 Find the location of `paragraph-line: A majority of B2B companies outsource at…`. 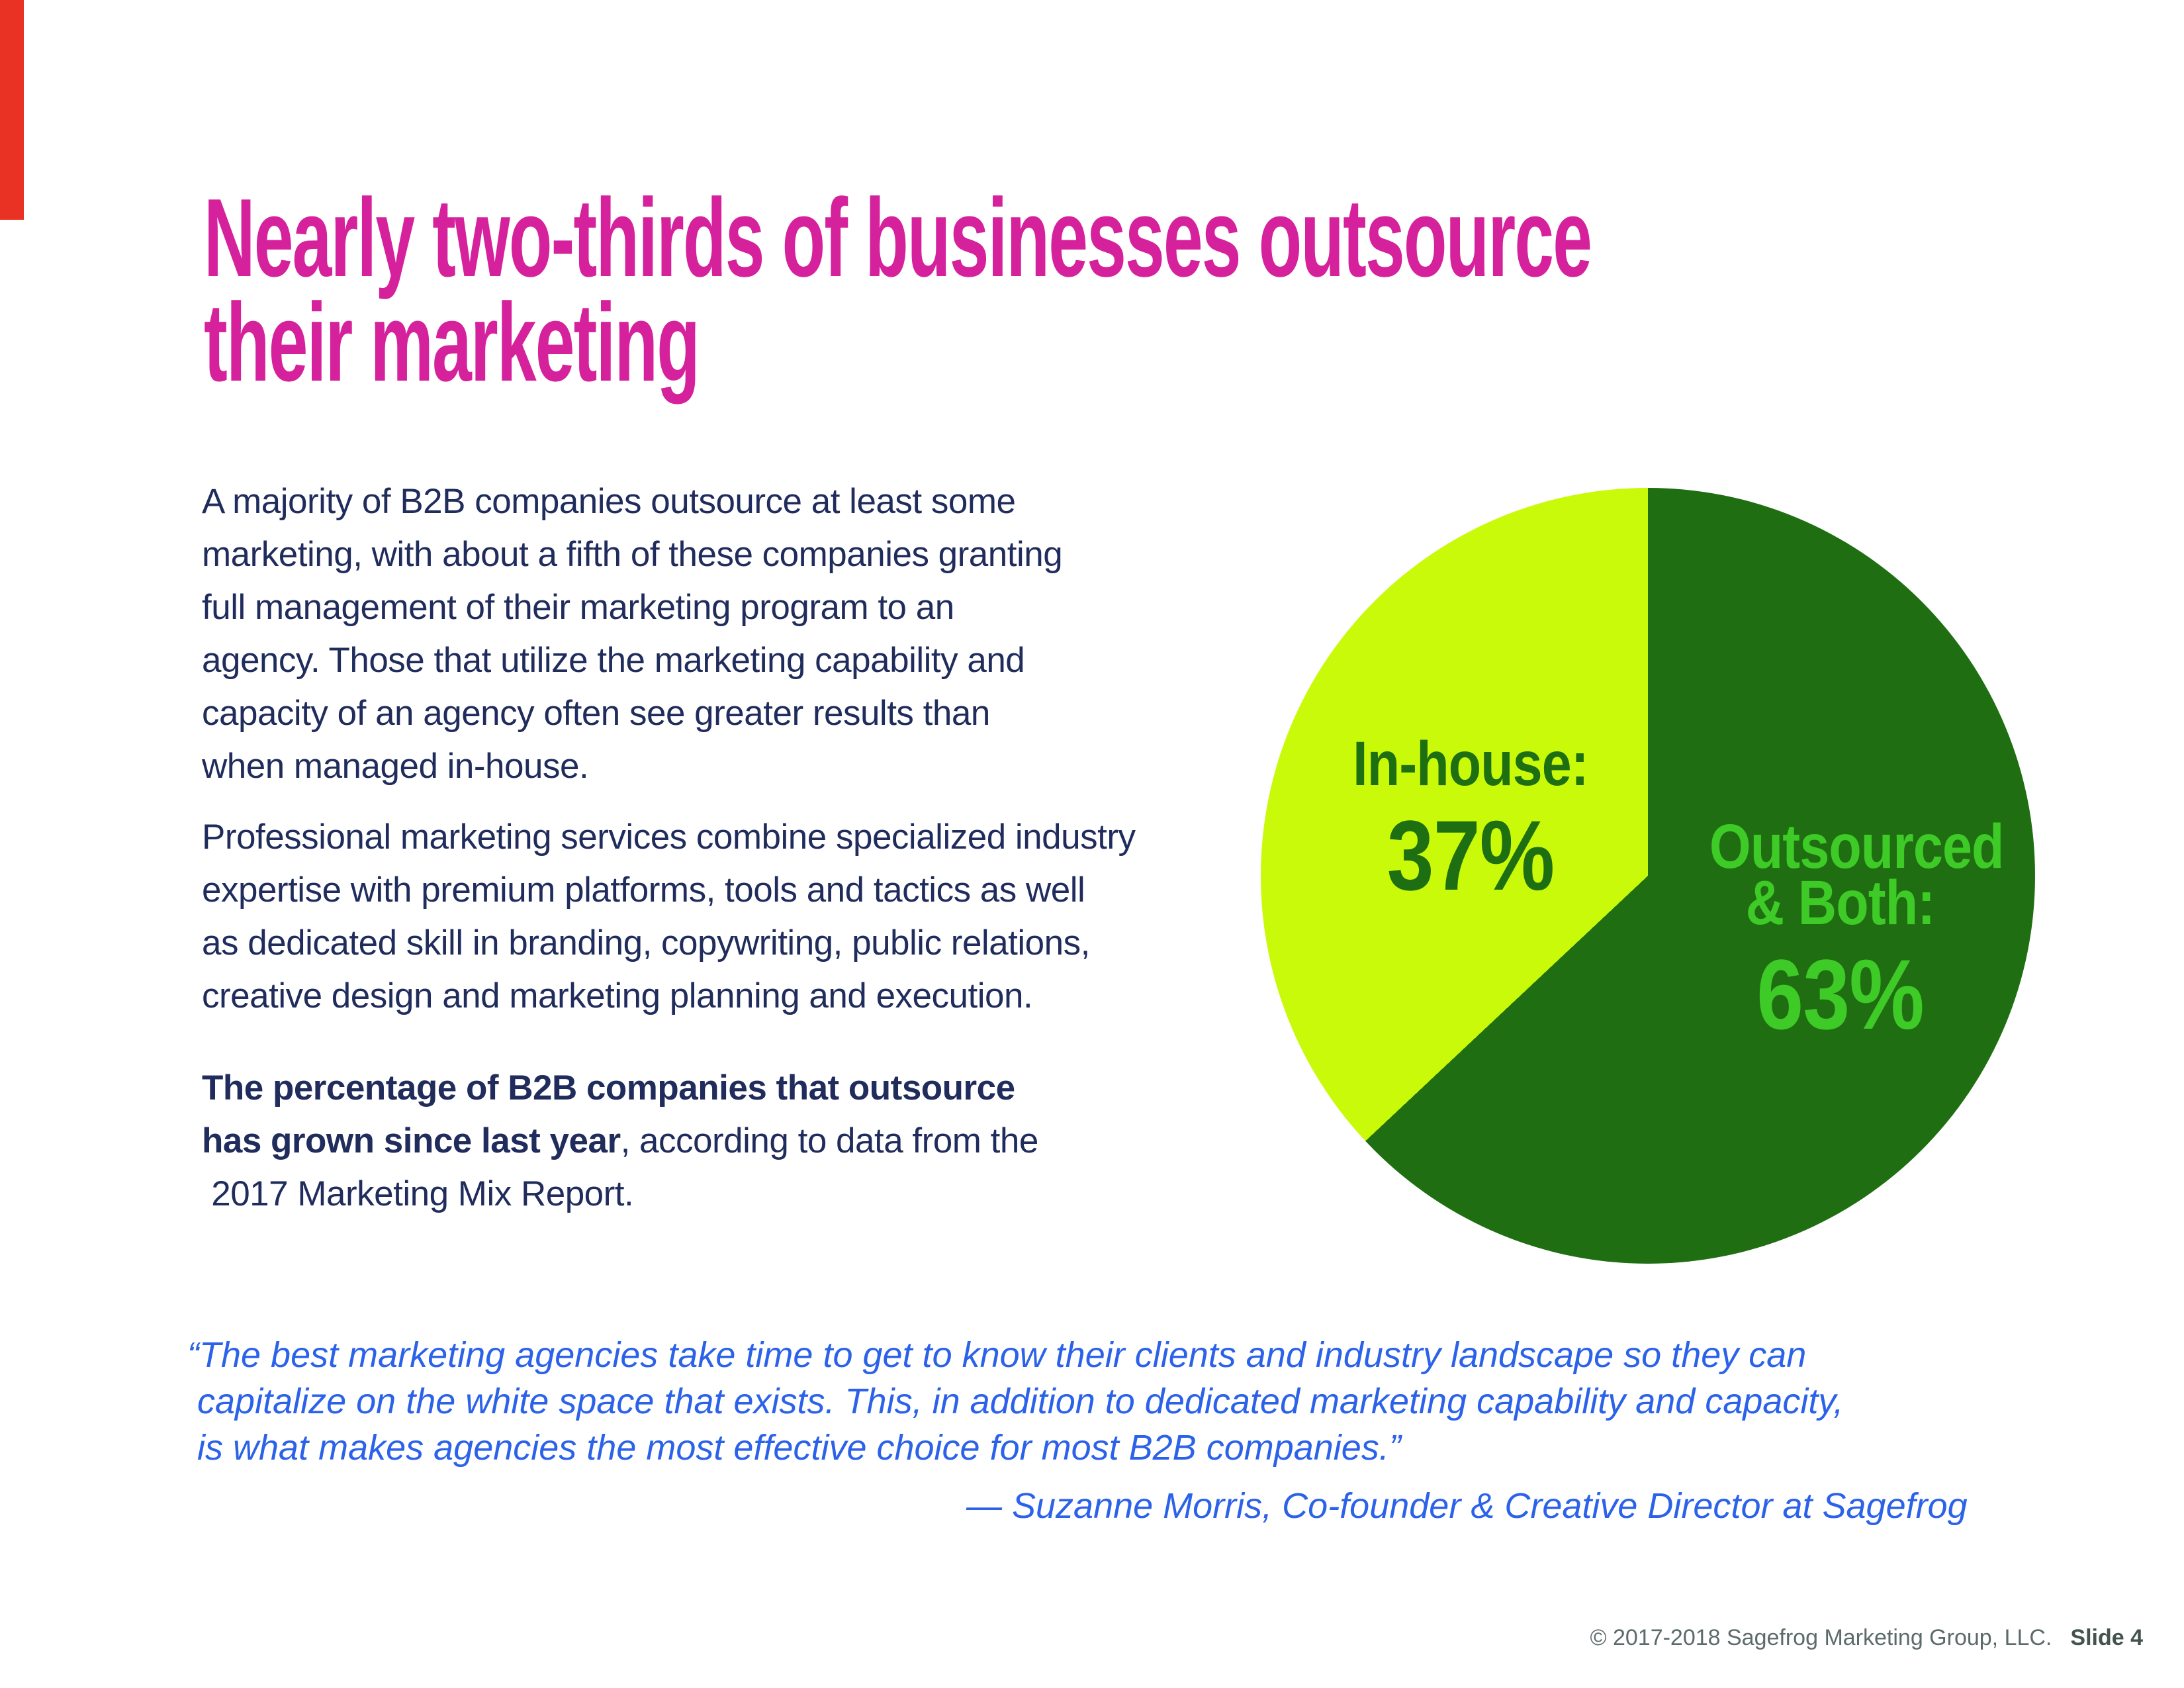

paragraph-line: A majority of B2B companies outsource at… is located at coordinates (609, 501).